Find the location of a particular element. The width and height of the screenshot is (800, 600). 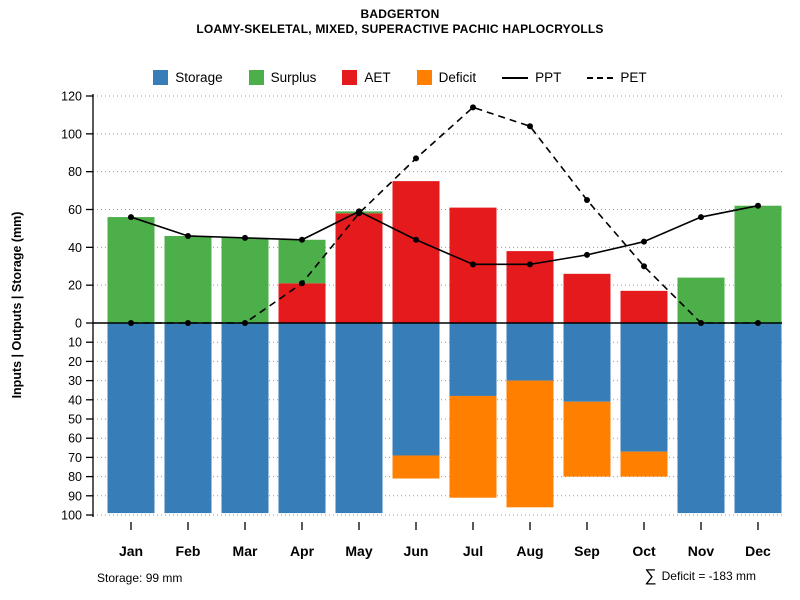

month-label: Aug is located at coordinates (529, 551).